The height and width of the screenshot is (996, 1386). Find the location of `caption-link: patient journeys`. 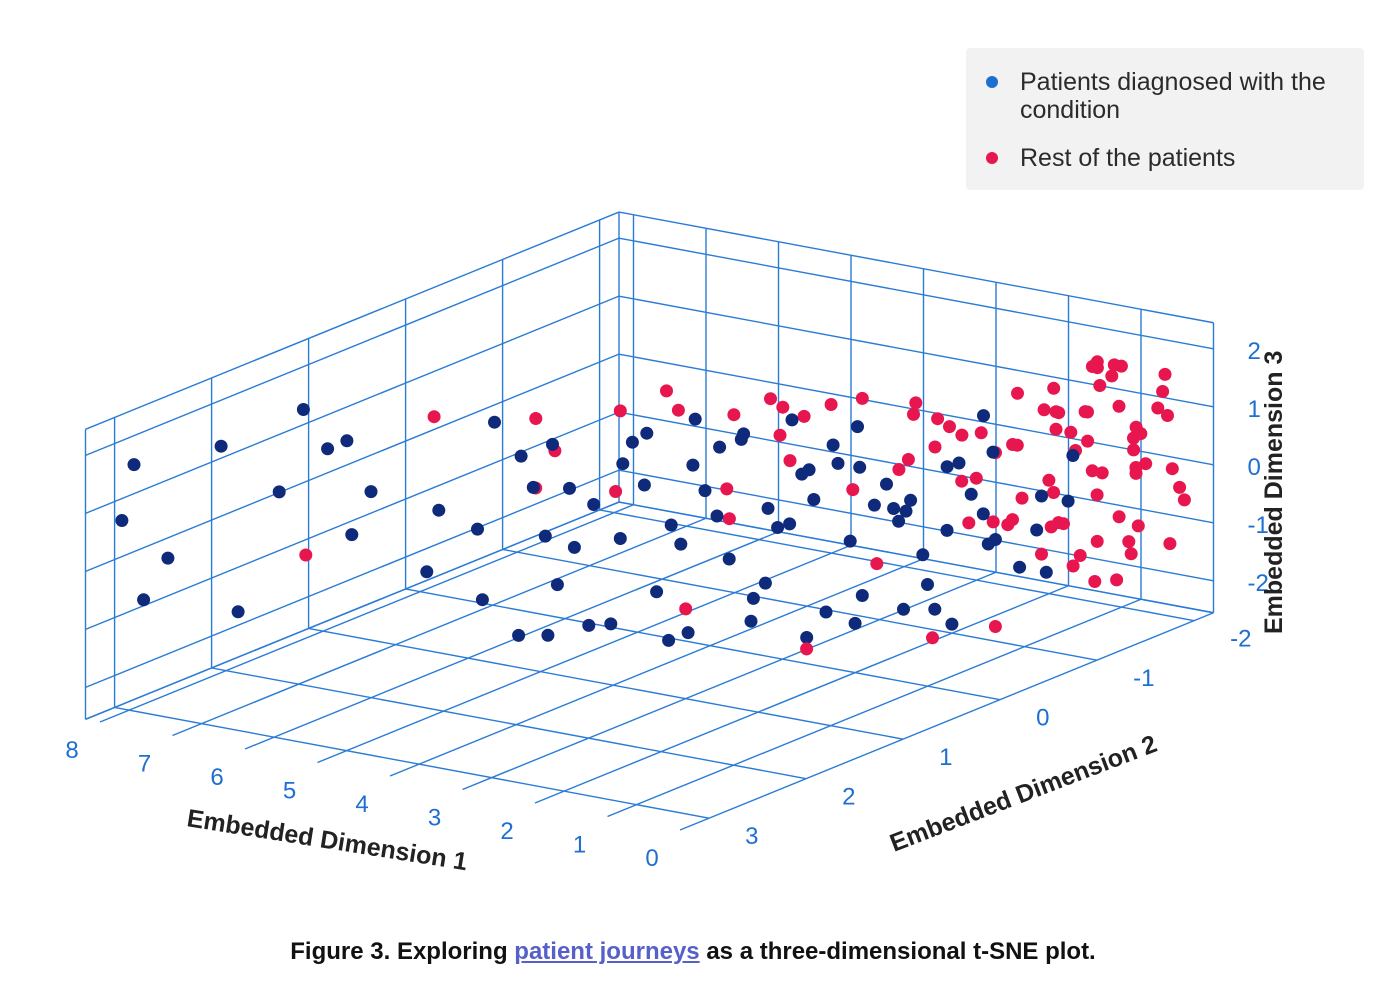

caption-link: patient journeys is located at coordinates (607, 951).